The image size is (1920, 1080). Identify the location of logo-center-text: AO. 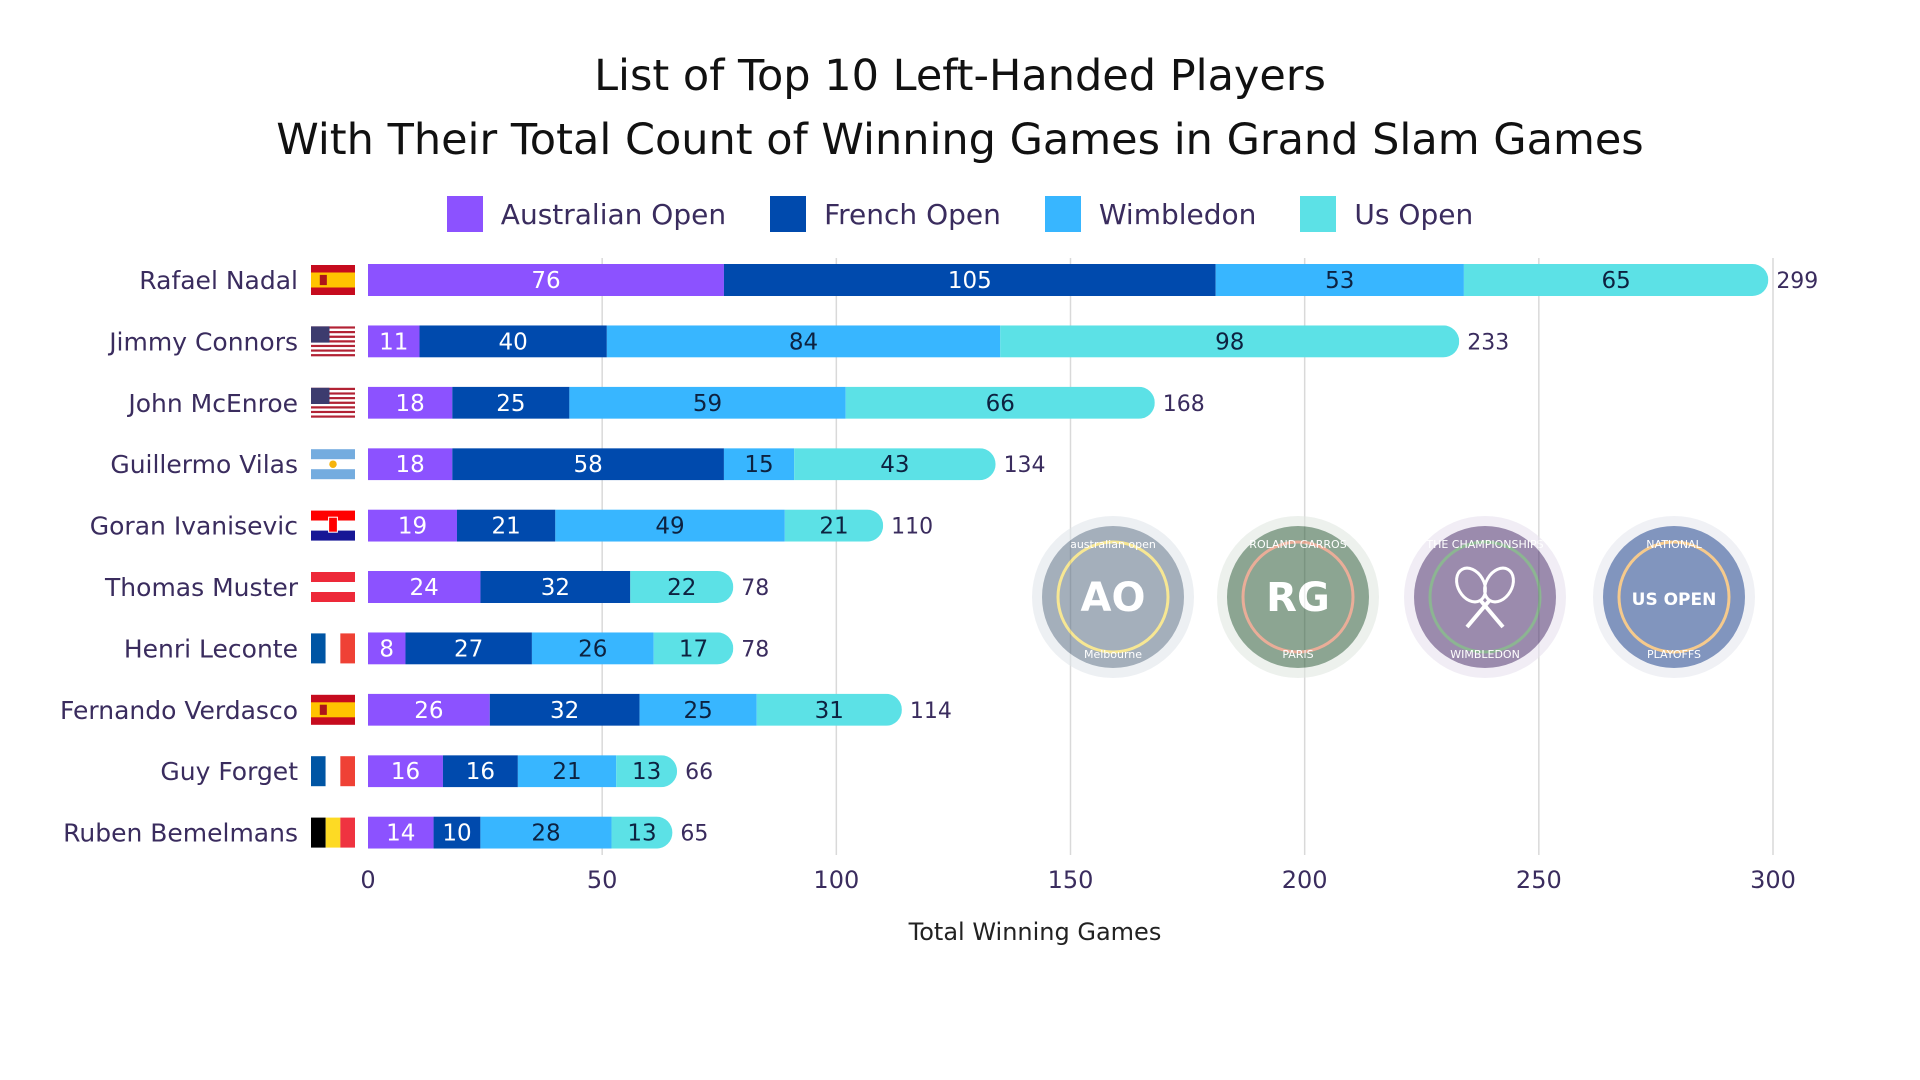
(1113, 598).